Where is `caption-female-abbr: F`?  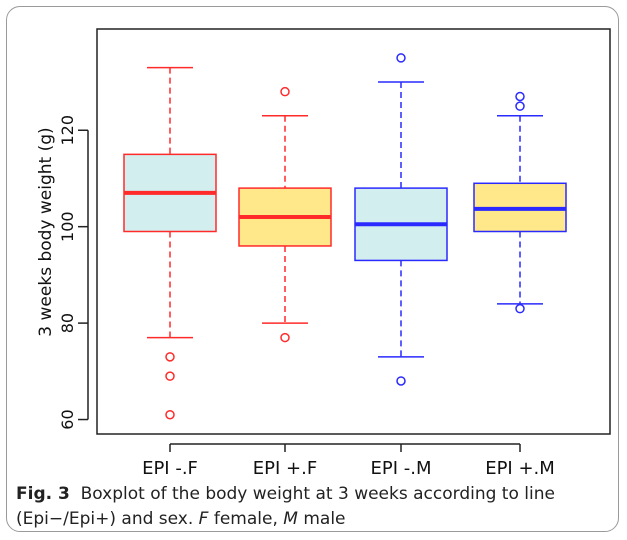
caption-female-abbr: F is located at coordinates (203, 519).